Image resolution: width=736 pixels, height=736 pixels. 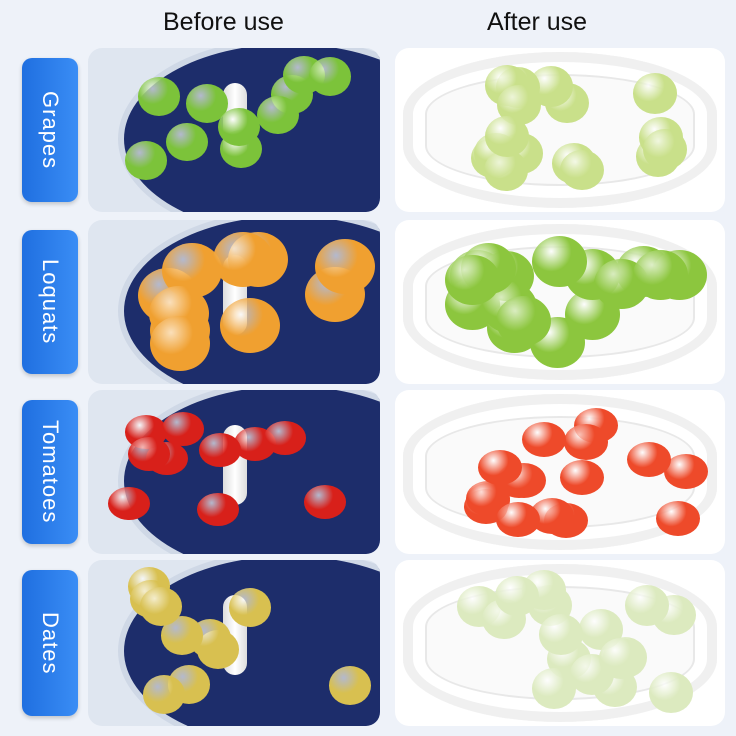 What do you see at coordinates (560, 130) in the screenshot?
I see `after-image-grapes` at bounding box center [560, 130].